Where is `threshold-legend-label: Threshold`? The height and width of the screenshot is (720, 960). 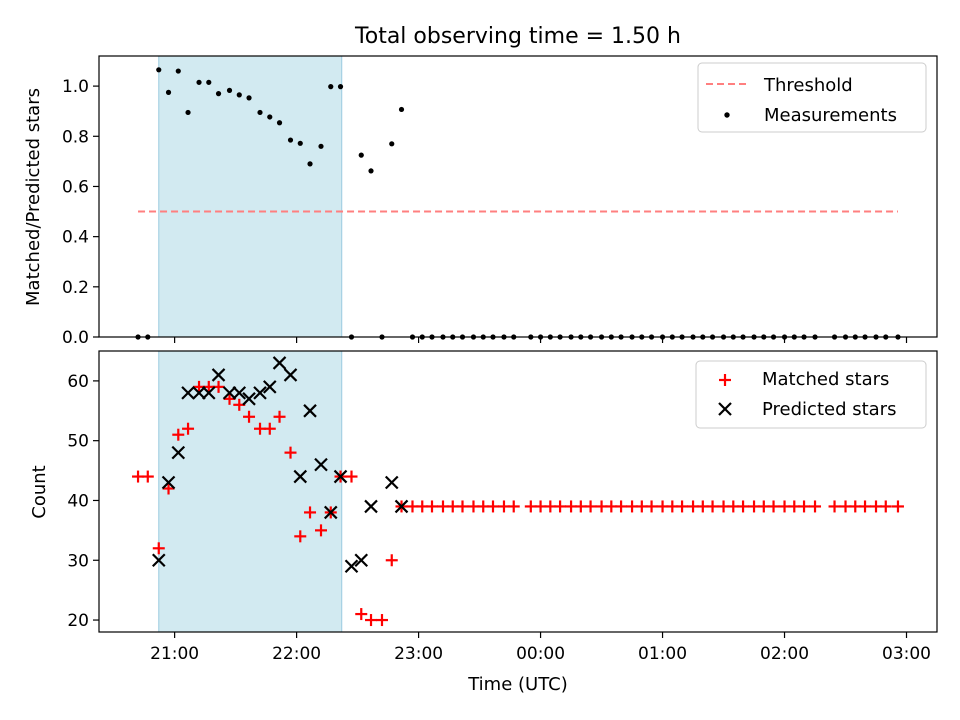 threshold-legend-label: Threshold is located at coordinates (808, 85).